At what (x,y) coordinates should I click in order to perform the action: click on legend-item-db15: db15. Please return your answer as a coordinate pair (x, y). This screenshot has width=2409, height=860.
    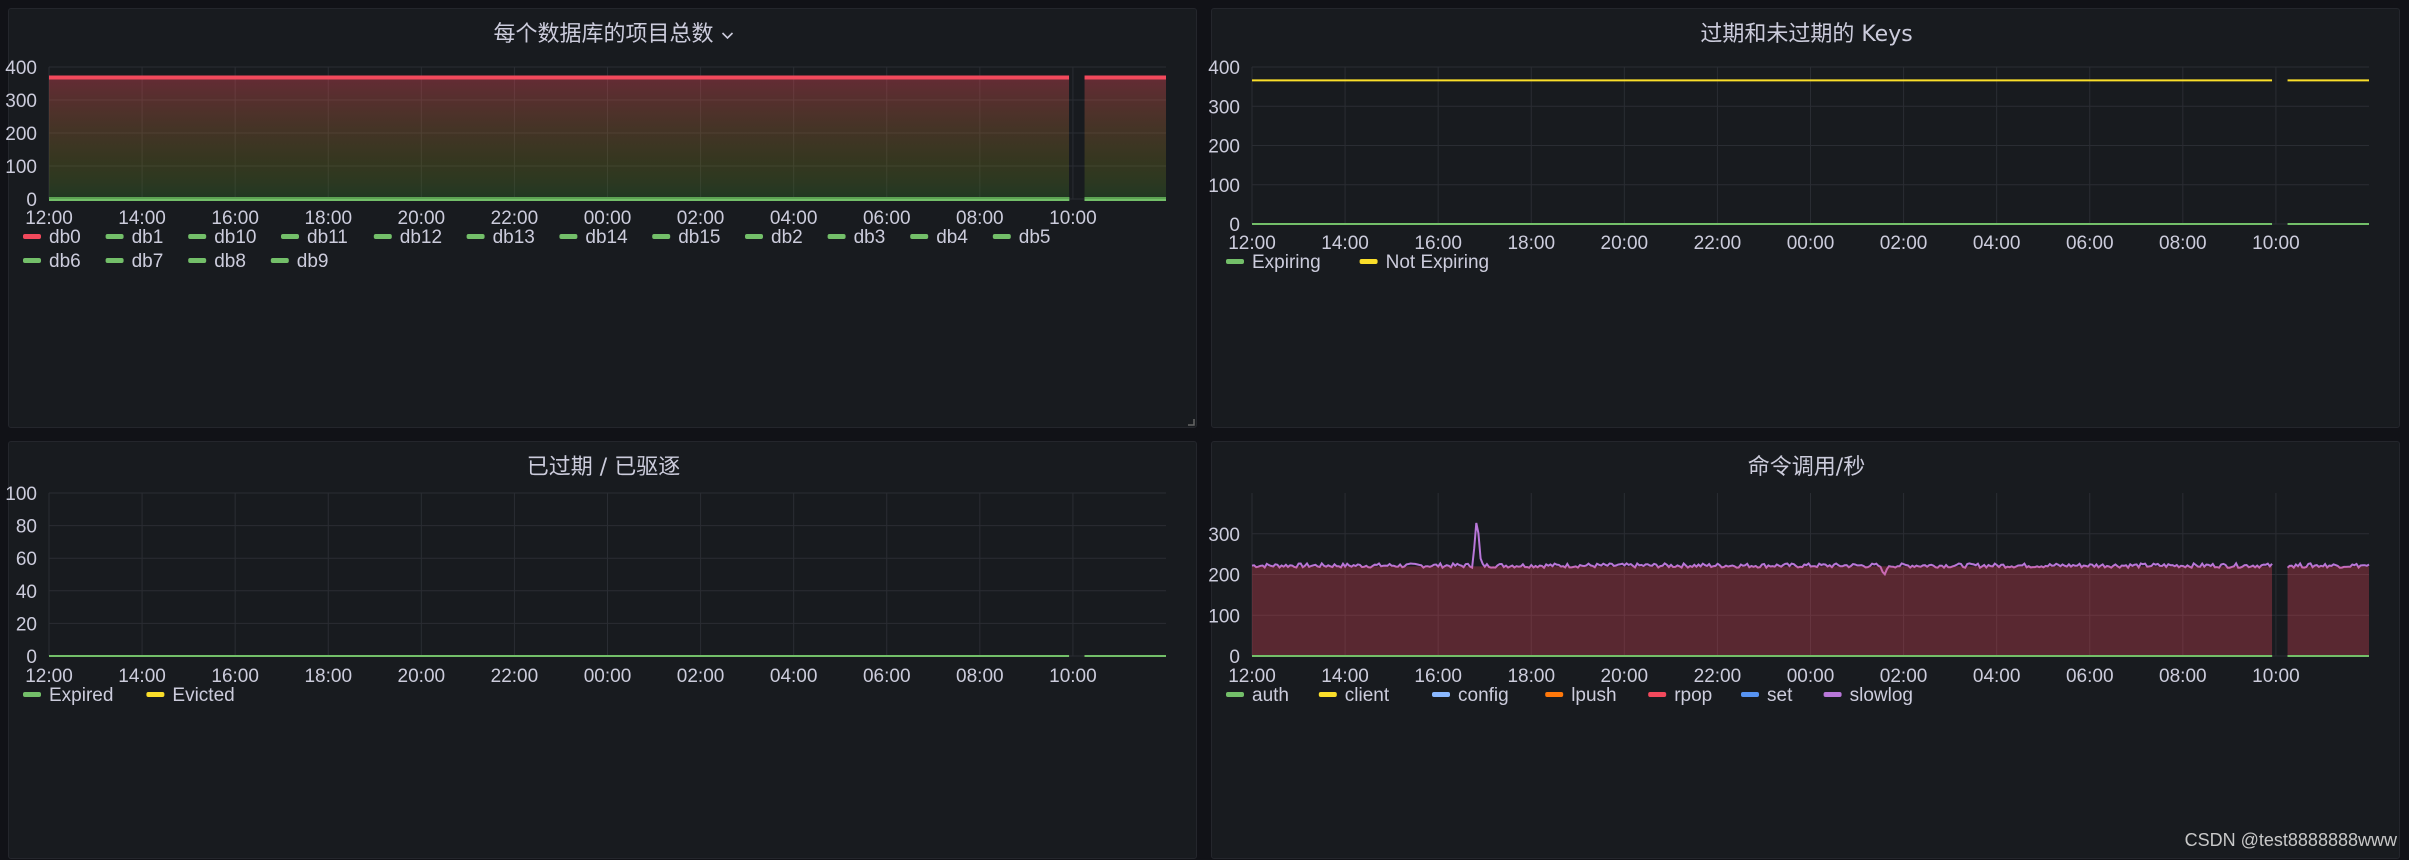
    Looking at the image, I should click on (686, 237).